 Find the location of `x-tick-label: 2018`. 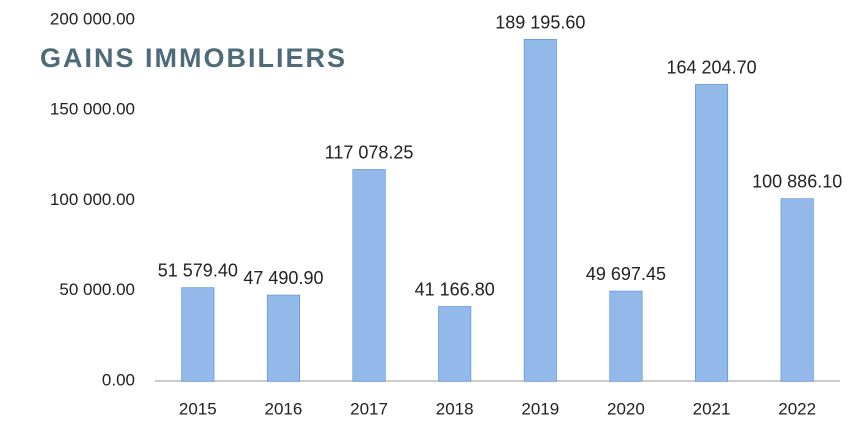

x-tick-label: 2018 is located at coordinates (455, 408).